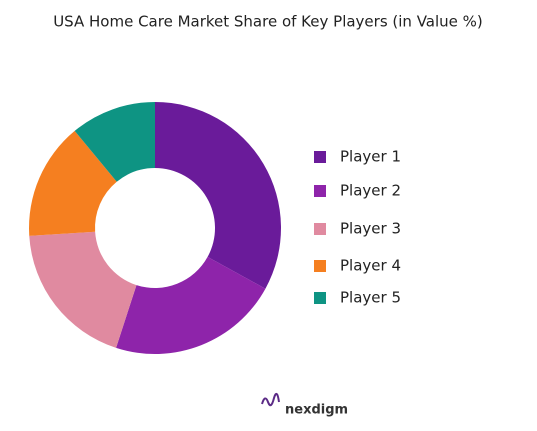 This screenshot has height=431, width=537. I want to click on legend-label: Player 5, so click(370, 298).